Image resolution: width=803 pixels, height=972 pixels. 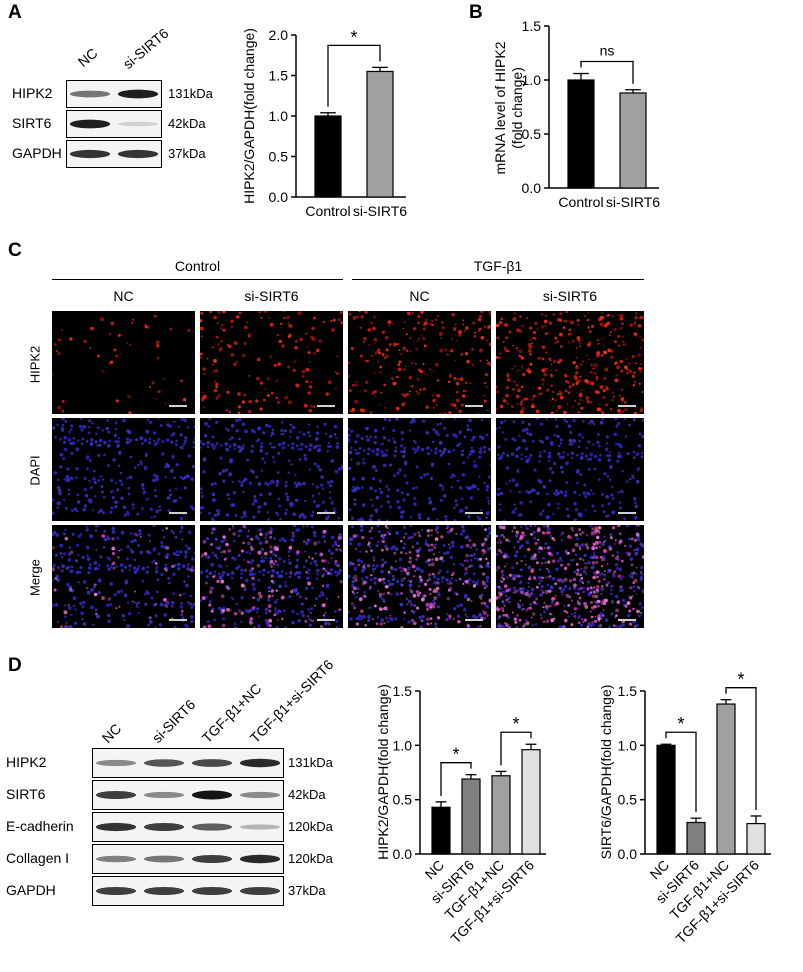 I want to click on blot-row-label: GAPDH, so click(x=31, y=890).